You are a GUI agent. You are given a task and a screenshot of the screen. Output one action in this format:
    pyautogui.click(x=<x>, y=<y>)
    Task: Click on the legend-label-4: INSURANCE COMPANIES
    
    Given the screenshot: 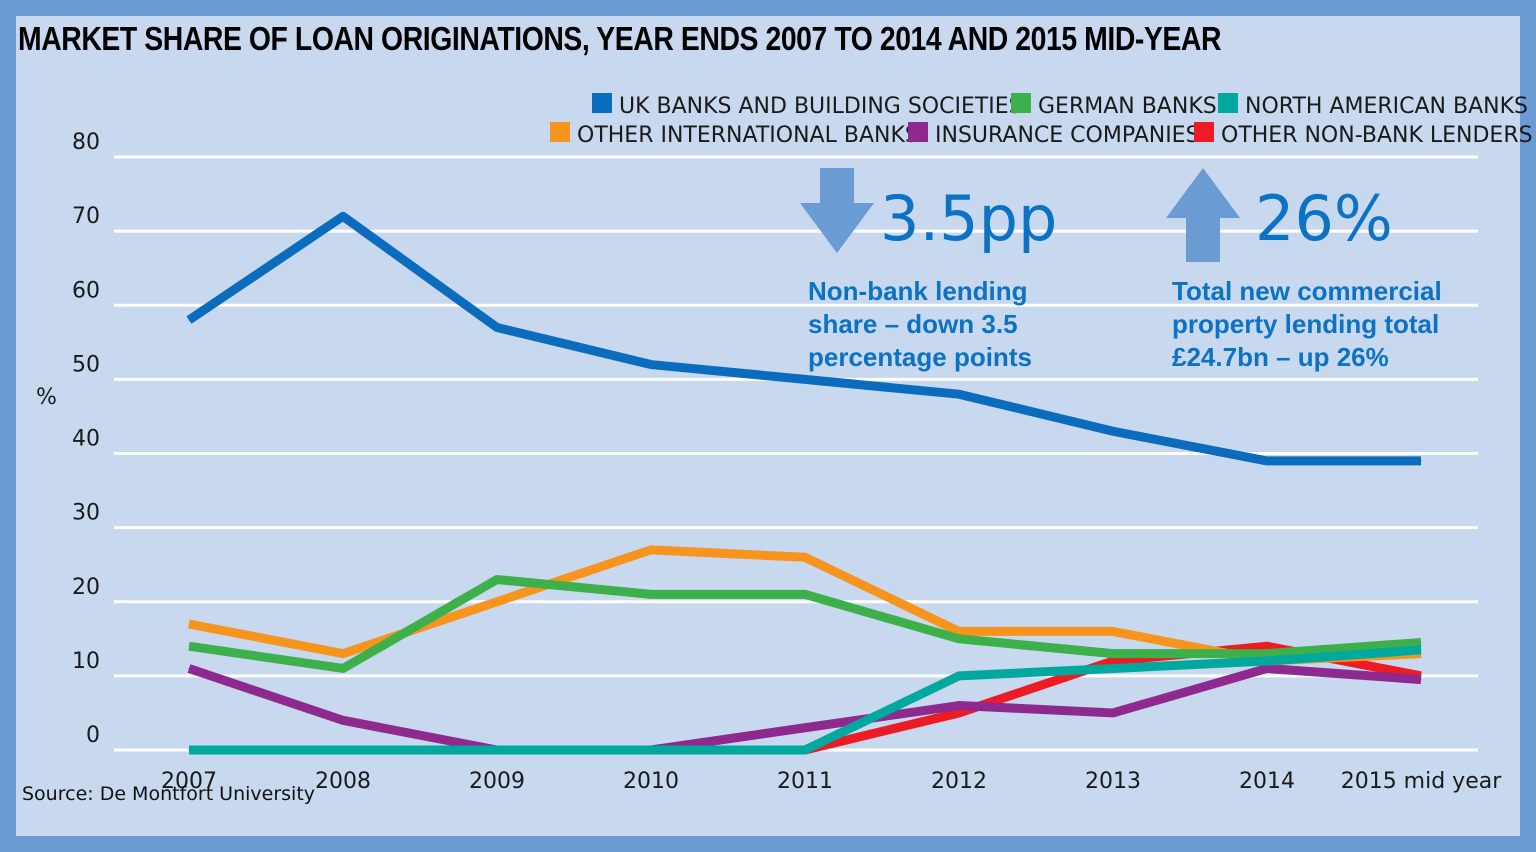 What is the action you would take?
    pyautogui.click(x=1067, y=135)
    